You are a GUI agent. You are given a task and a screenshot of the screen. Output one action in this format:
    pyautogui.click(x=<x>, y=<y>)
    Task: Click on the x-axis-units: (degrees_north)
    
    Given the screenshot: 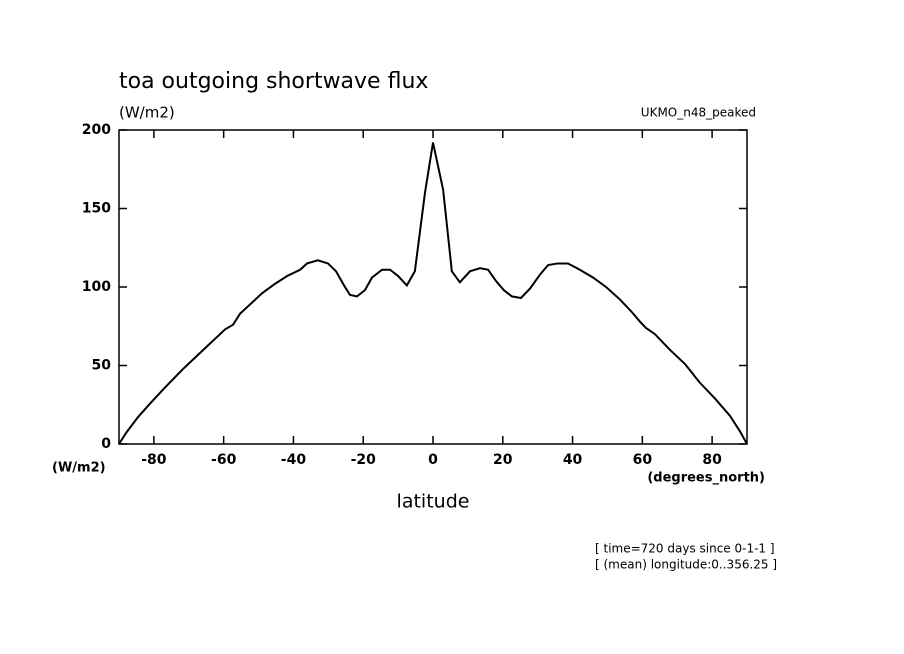 What is the action you would take?
    pyautogui.click(x=706, y=478)
    